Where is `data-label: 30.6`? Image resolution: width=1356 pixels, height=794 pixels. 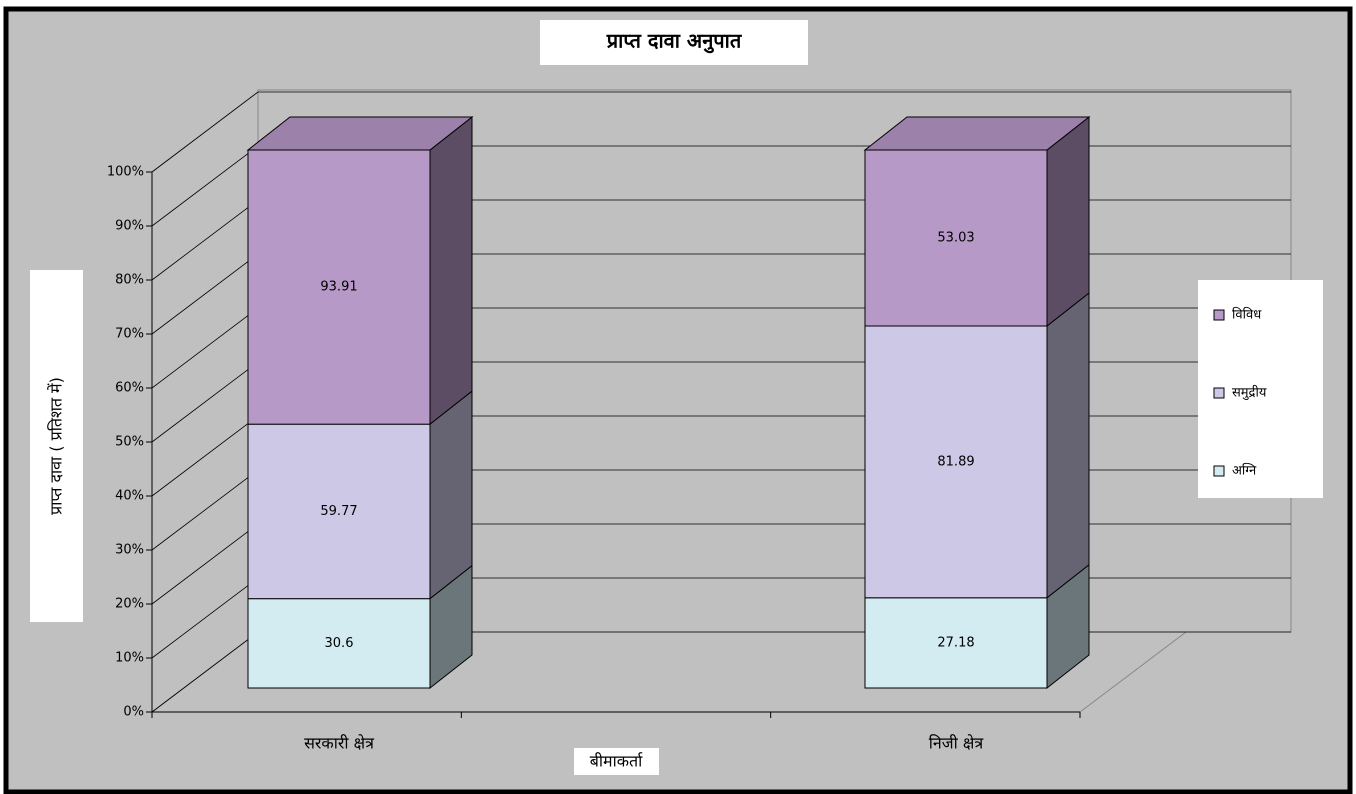
data-label: 30.6 is located at coordinates (339, 643).